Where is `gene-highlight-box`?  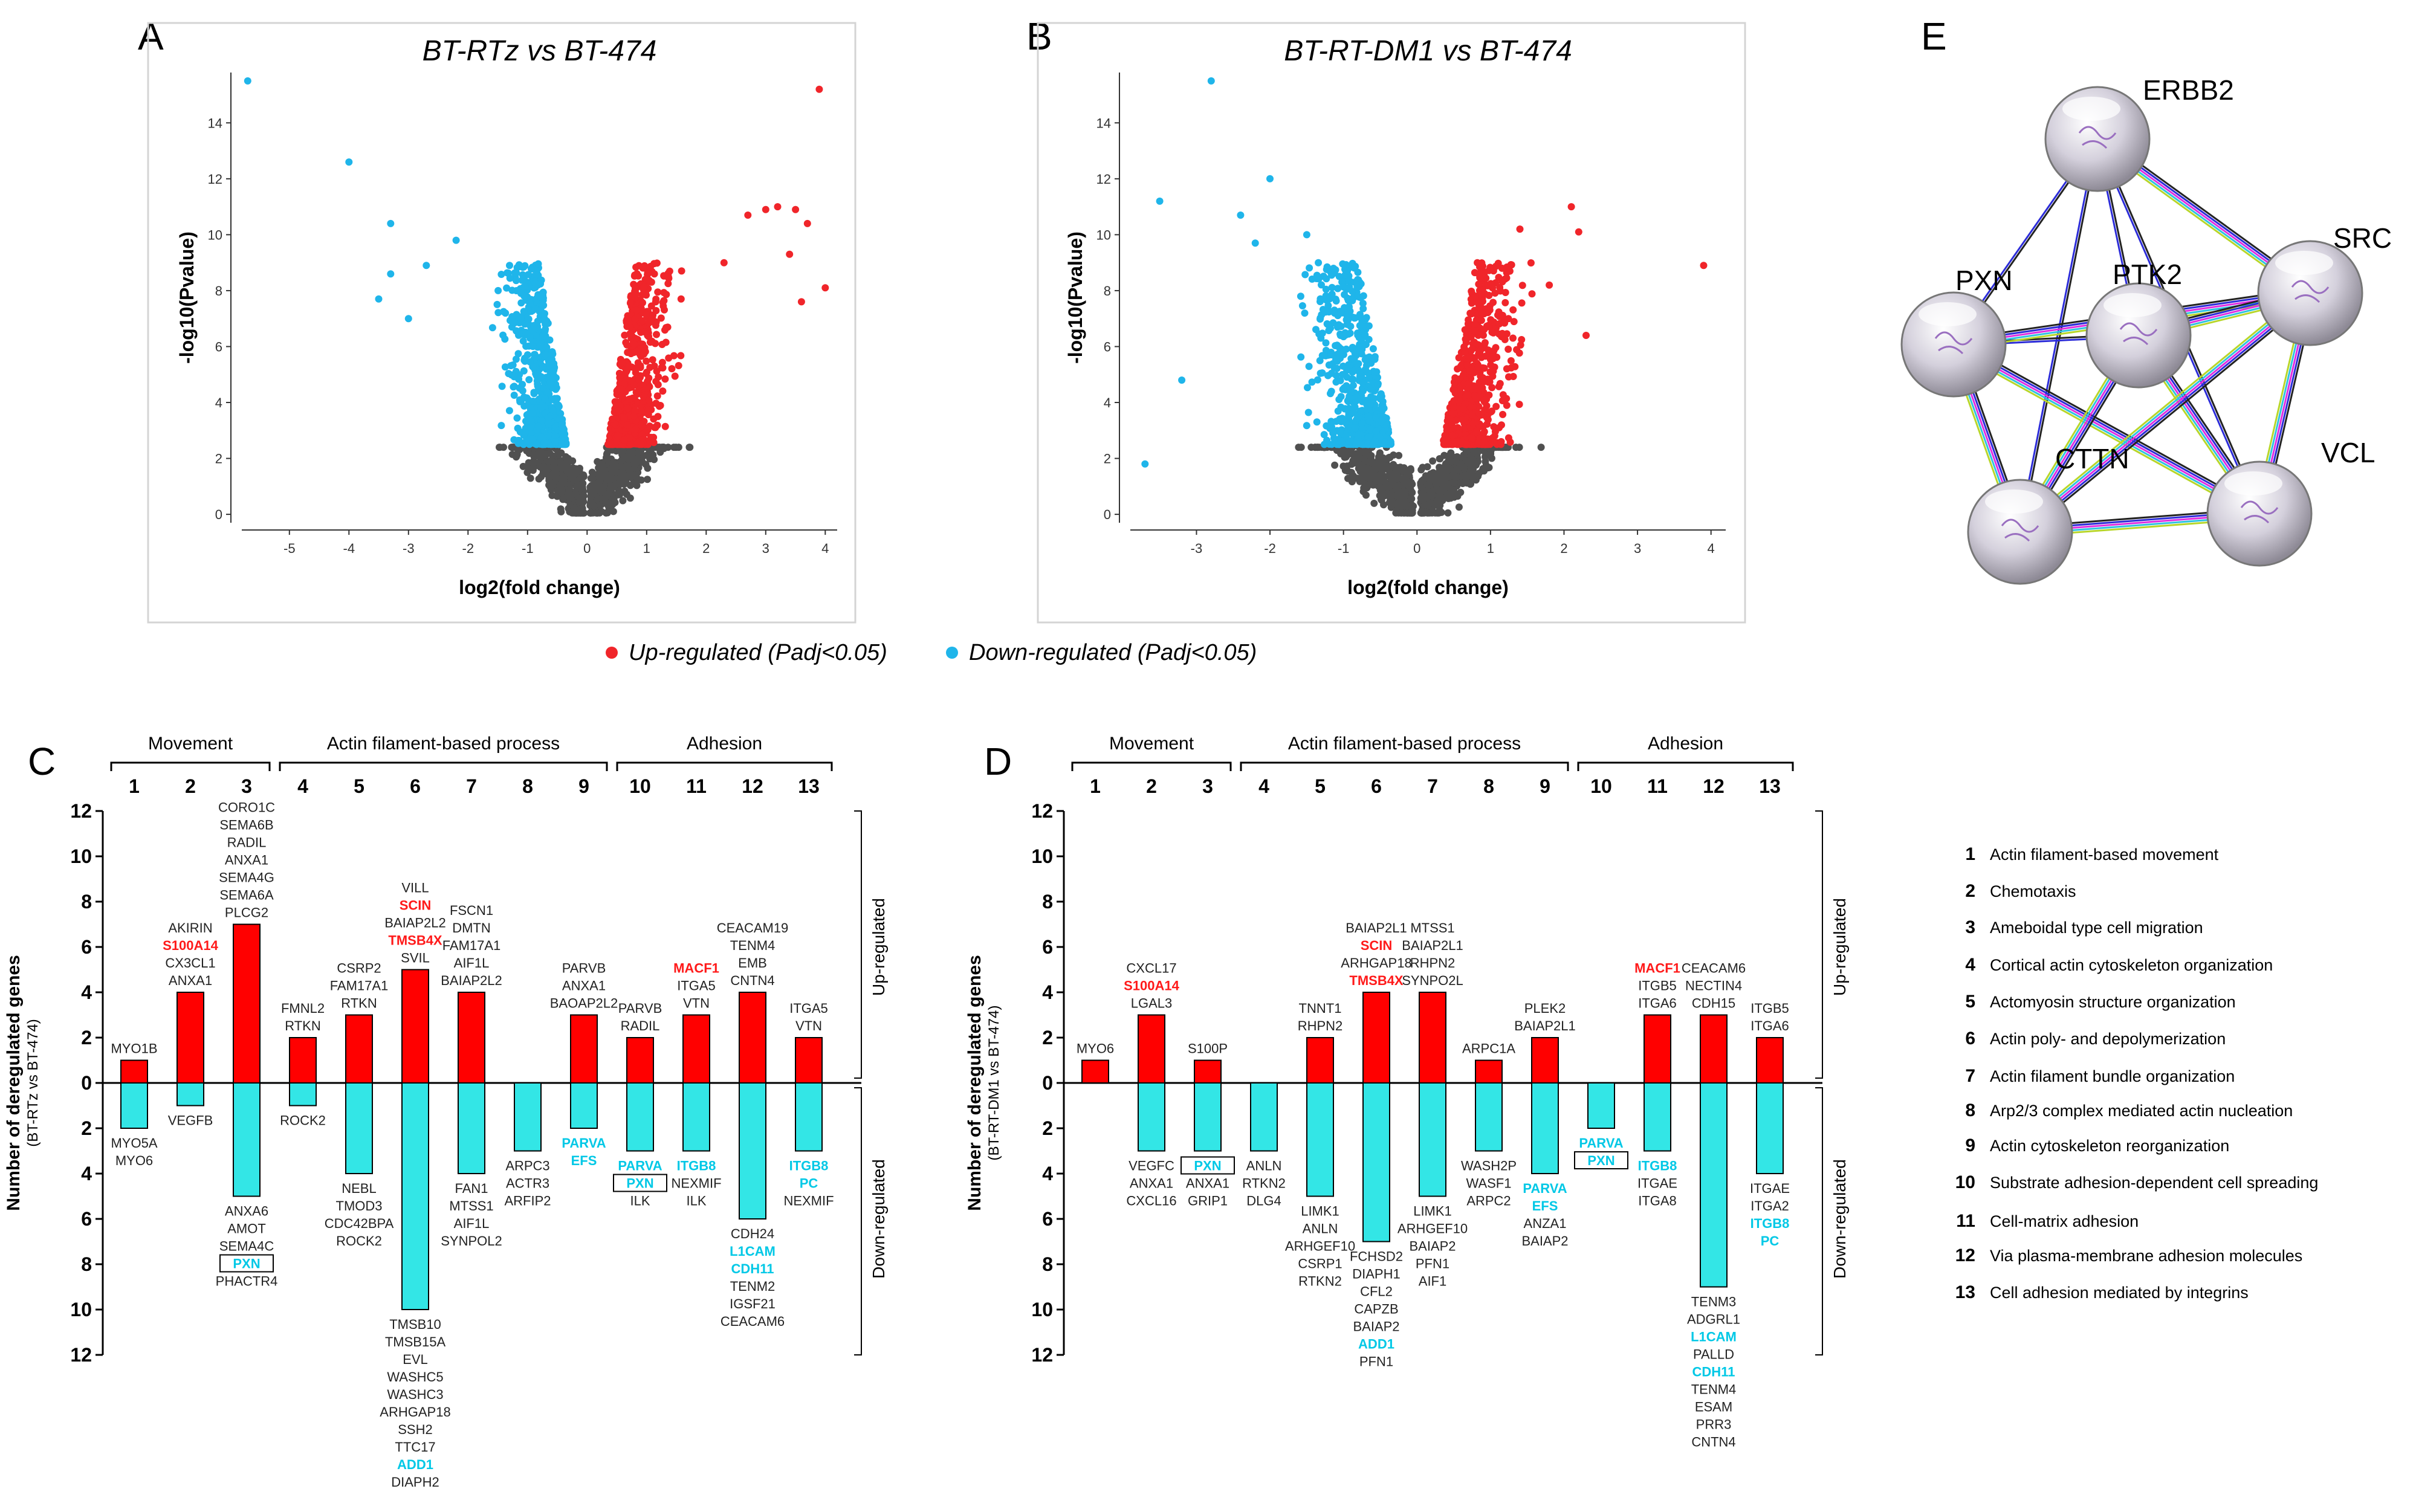 gene-highlight-box is located at coordinates (1601, 1160).